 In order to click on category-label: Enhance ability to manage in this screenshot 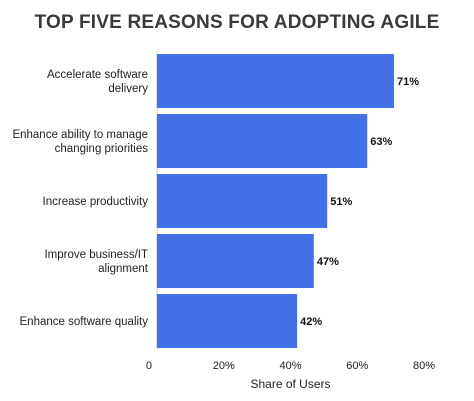, I will do `click(80, 135)`.